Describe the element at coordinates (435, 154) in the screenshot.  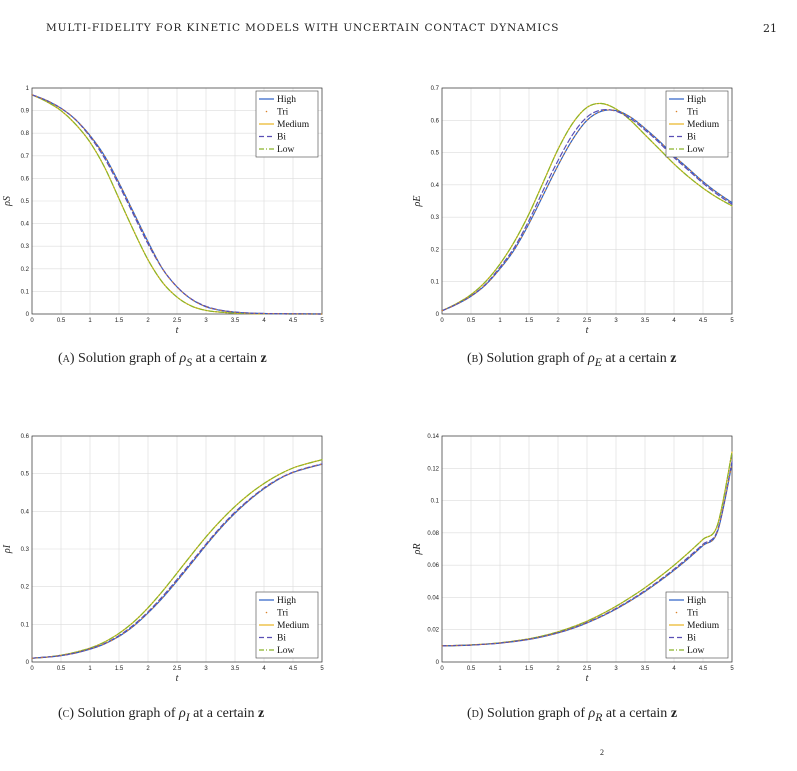
I see `y-tick-label: 0.5` at that location.